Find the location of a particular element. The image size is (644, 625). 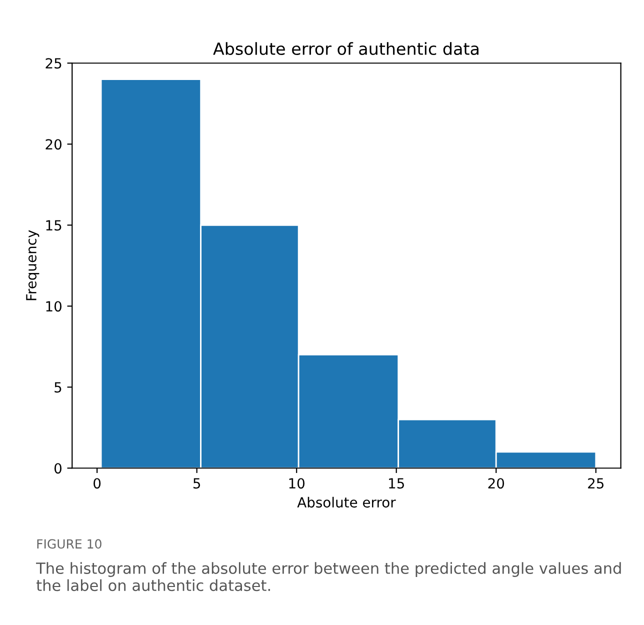

y-tick-label: 0 is located at coordinates (58, 468).